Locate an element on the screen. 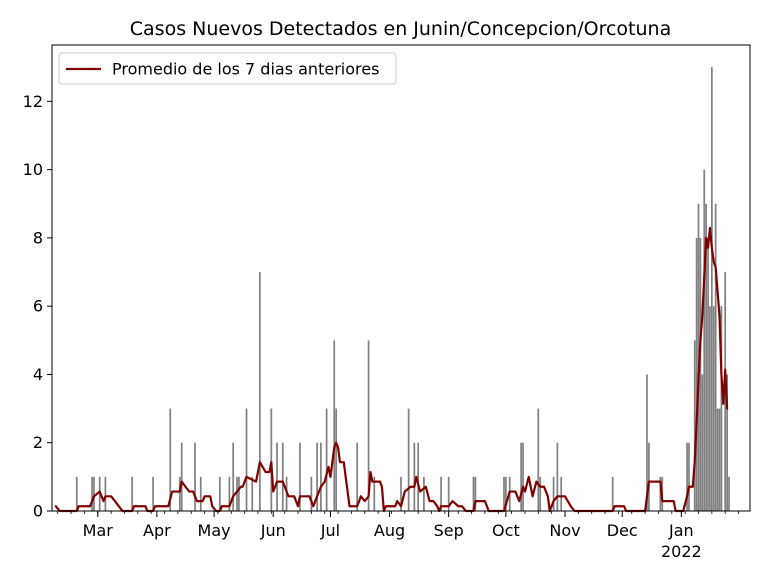 Image resolution: width=768 pixels, height=576 pixels. legend-box is located at coordinates (227, 68).